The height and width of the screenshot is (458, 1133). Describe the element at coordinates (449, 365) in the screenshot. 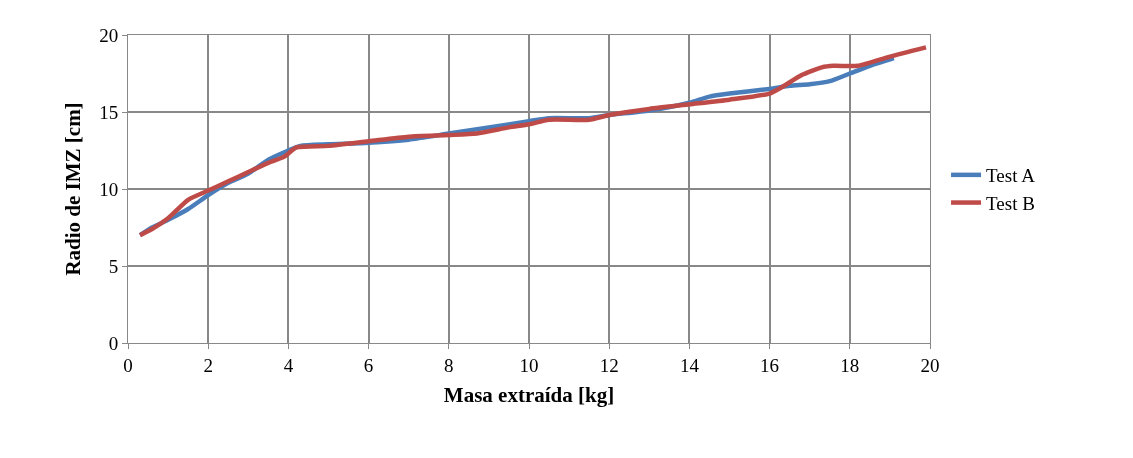

I see `x-tick-label: 8` at that location.